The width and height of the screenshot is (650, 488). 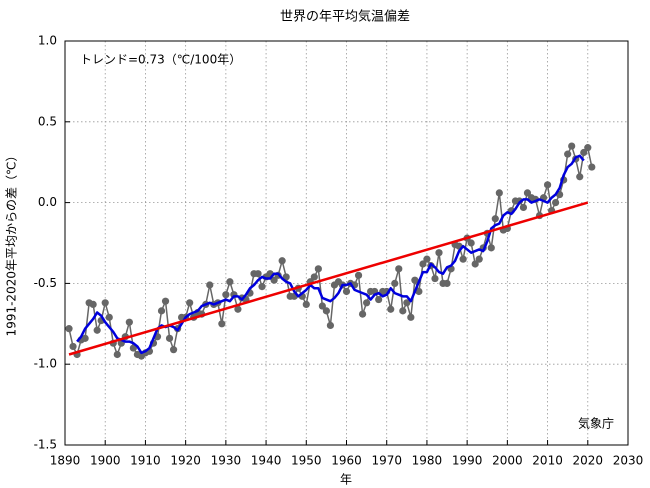 What do you see at coordinates (12, 243) in the screenshot?
I see `y-axis-label: 1991-2020年平均からの差（℃）` at bounding box center [12, 243].